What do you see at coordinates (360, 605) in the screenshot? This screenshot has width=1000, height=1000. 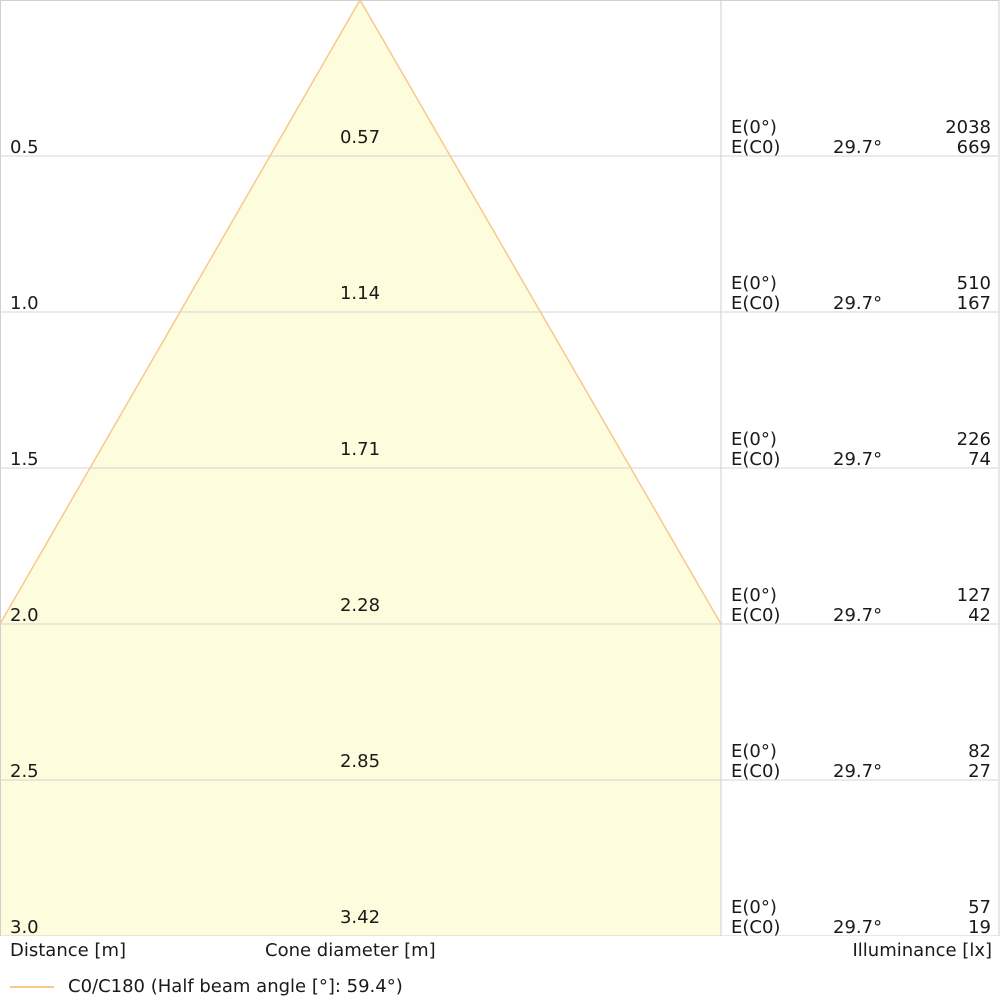 I see `cone-diameter-label: 2.28` at bounding box center [360, 605].